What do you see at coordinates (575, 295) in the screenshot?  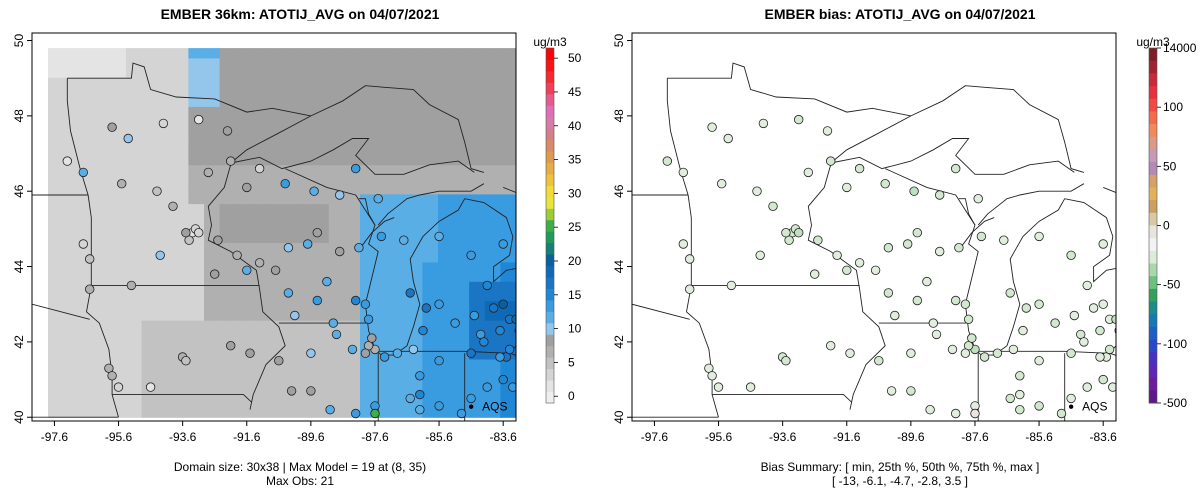 I see `colorbar-tick-label: 15` at bounding box center [575, 295].